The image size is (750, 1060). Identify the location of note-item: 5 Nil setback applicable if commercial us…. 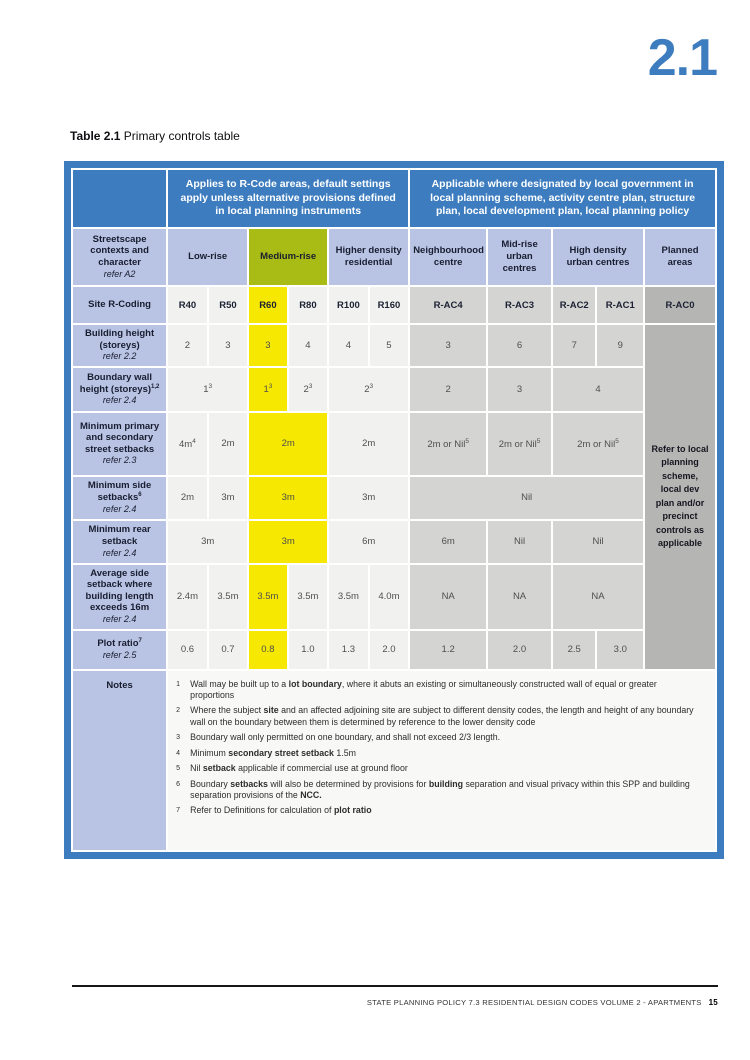
(439, 768).